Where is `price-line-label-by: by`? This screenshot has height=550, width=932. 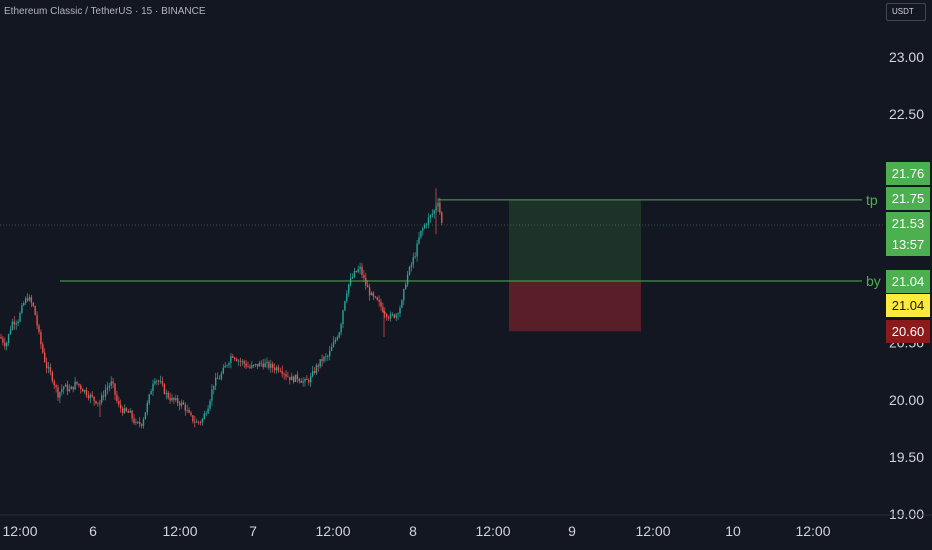 price-line-label-by: by is located at coordinates (873, 281).